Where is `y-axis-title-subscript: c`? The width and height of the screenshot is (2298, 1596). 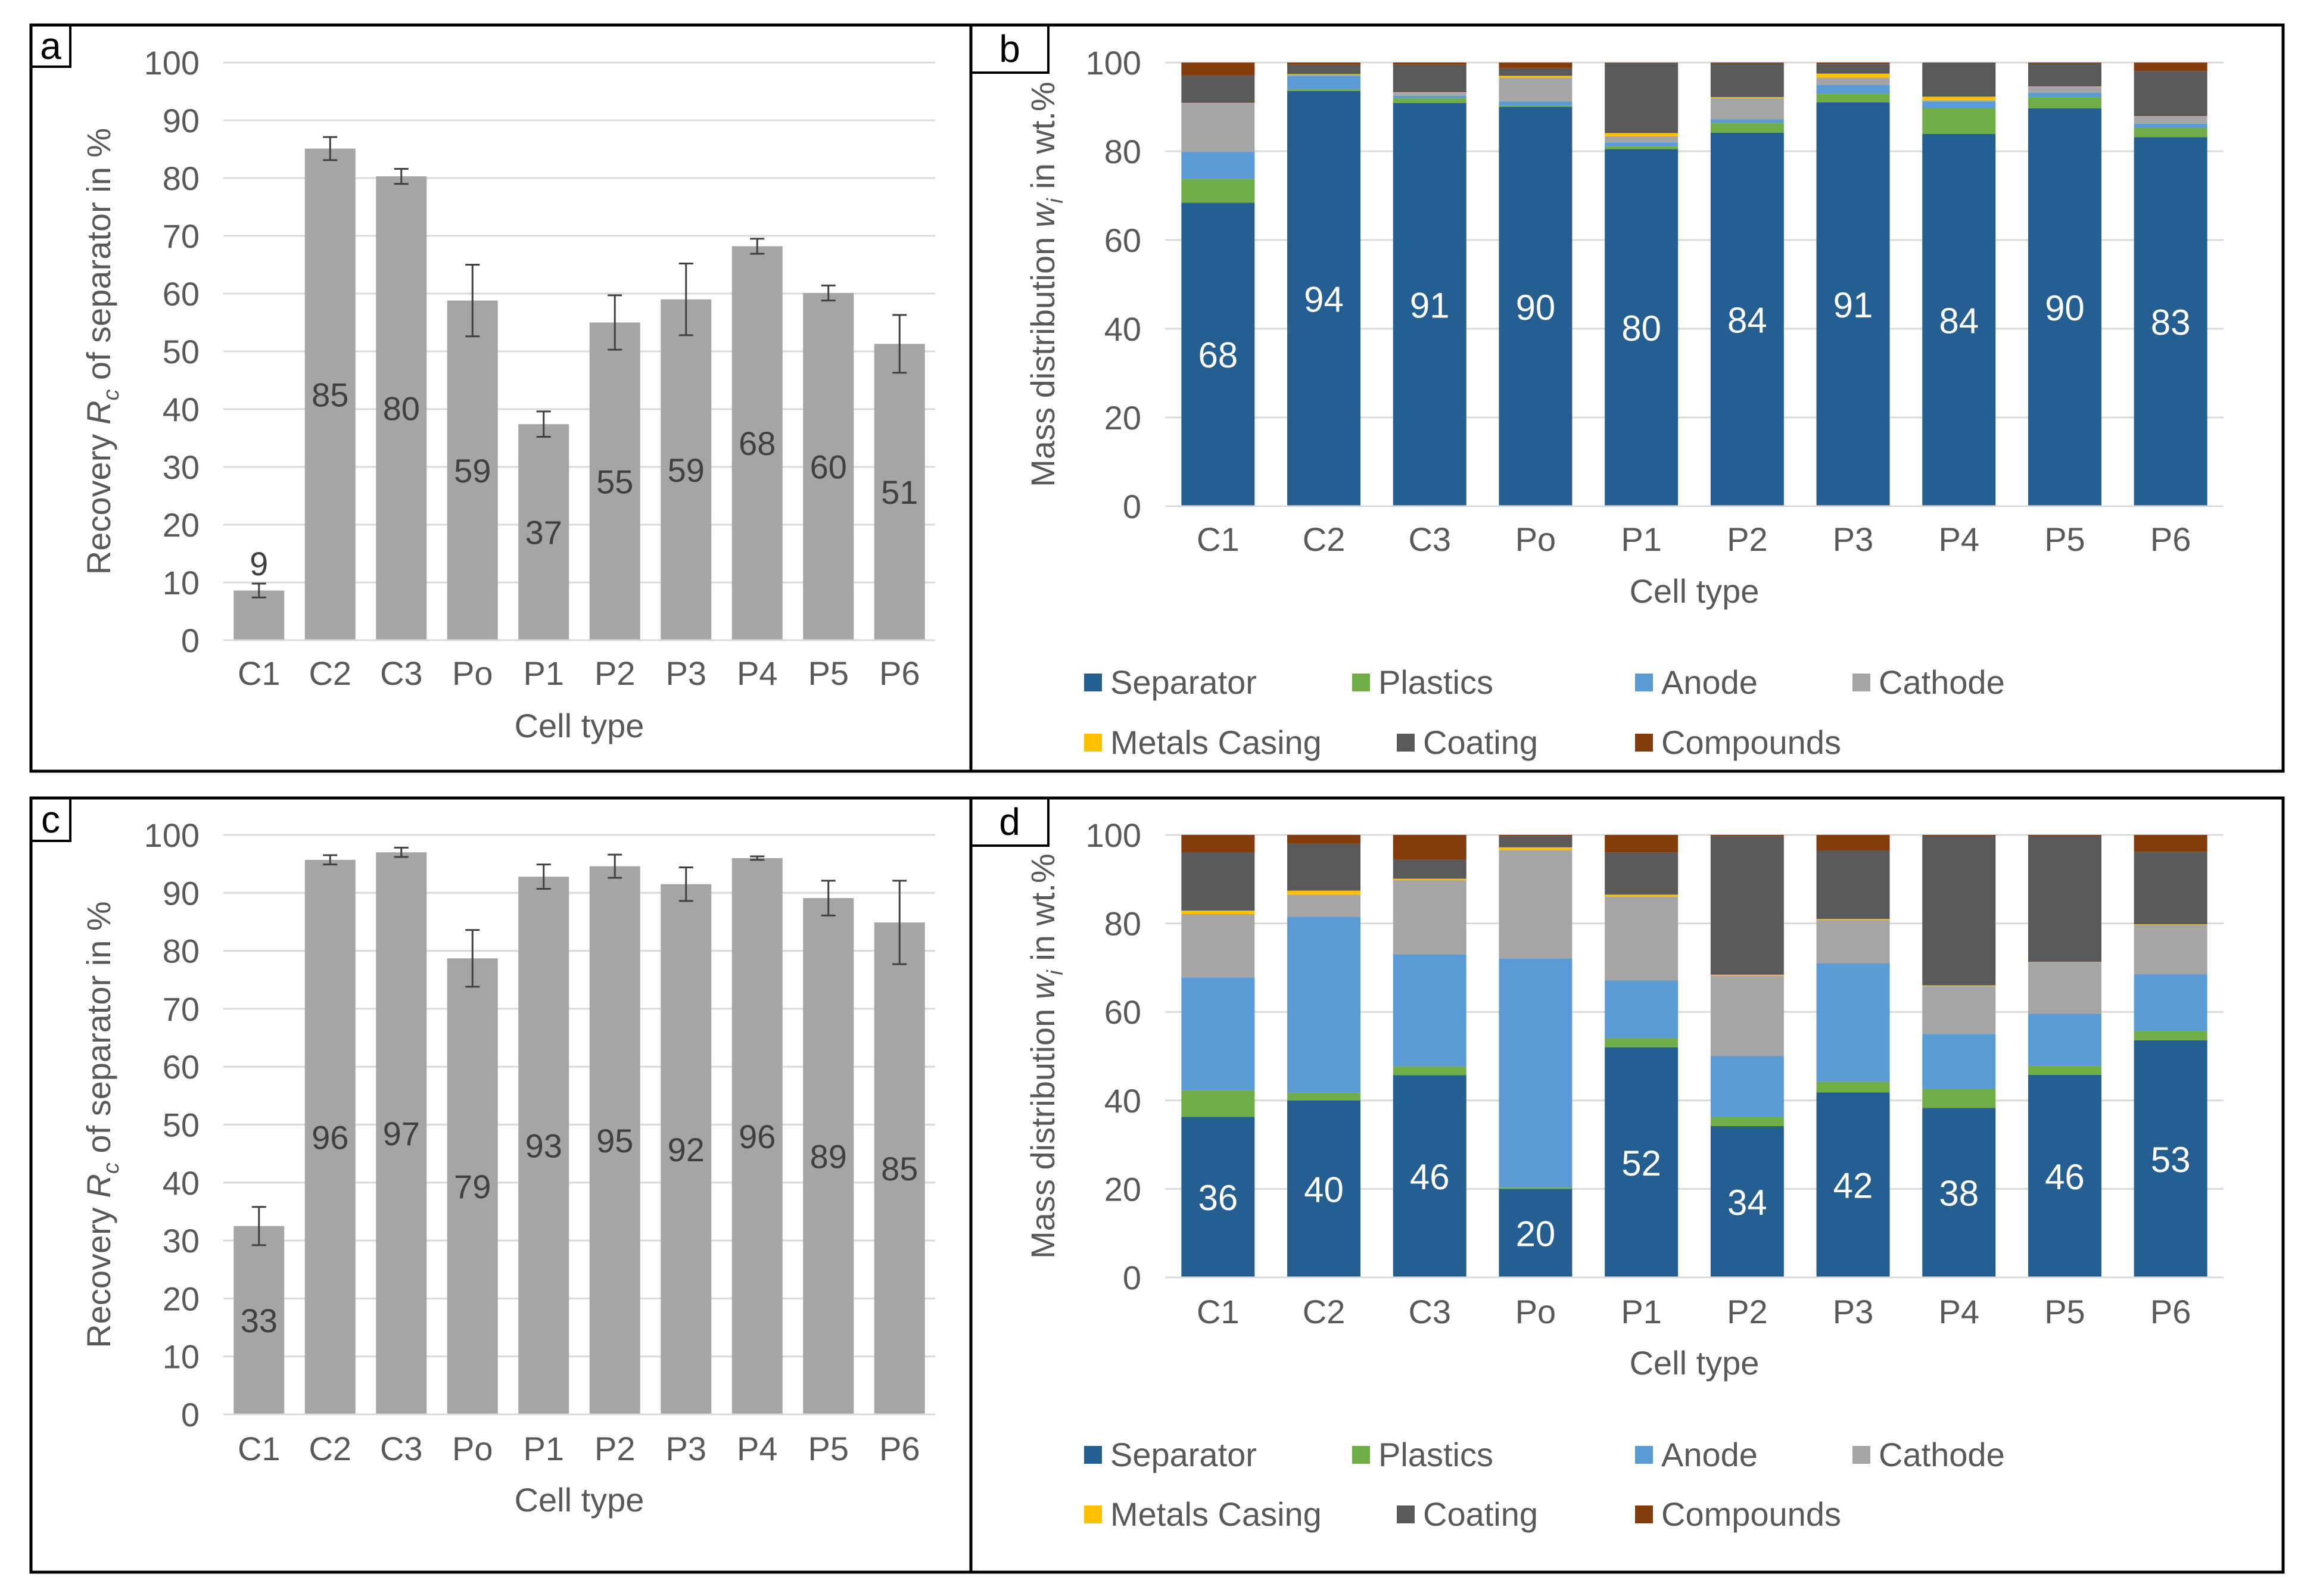 y-axis-title-subscript: c is located at coordinates (111, 1168).